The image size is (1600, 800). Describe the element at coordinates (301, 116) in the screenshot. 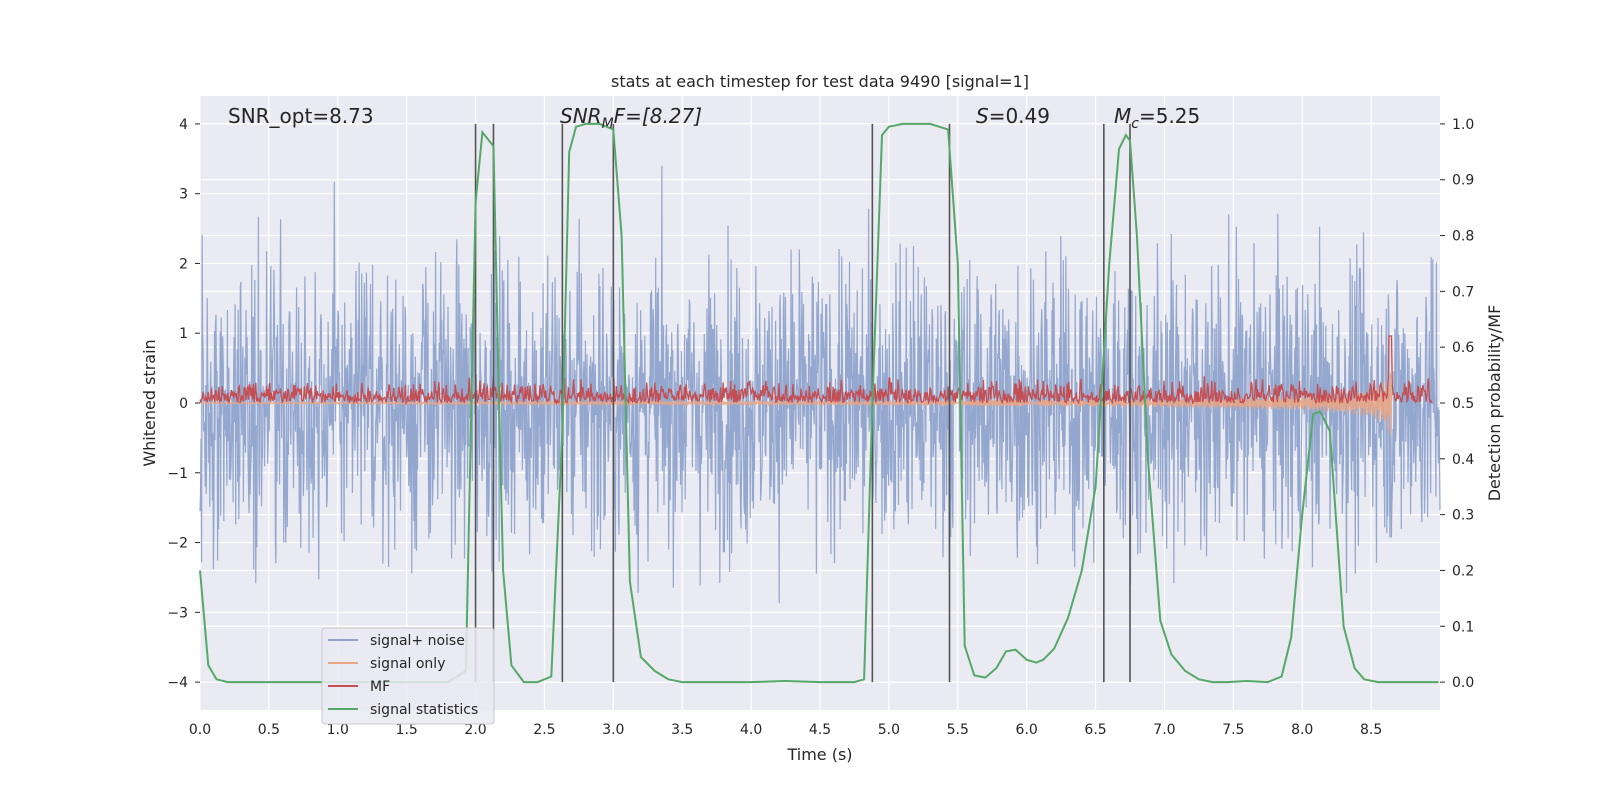

I see `annotation-snr-opt: SNR_opt=8.73` at that location.